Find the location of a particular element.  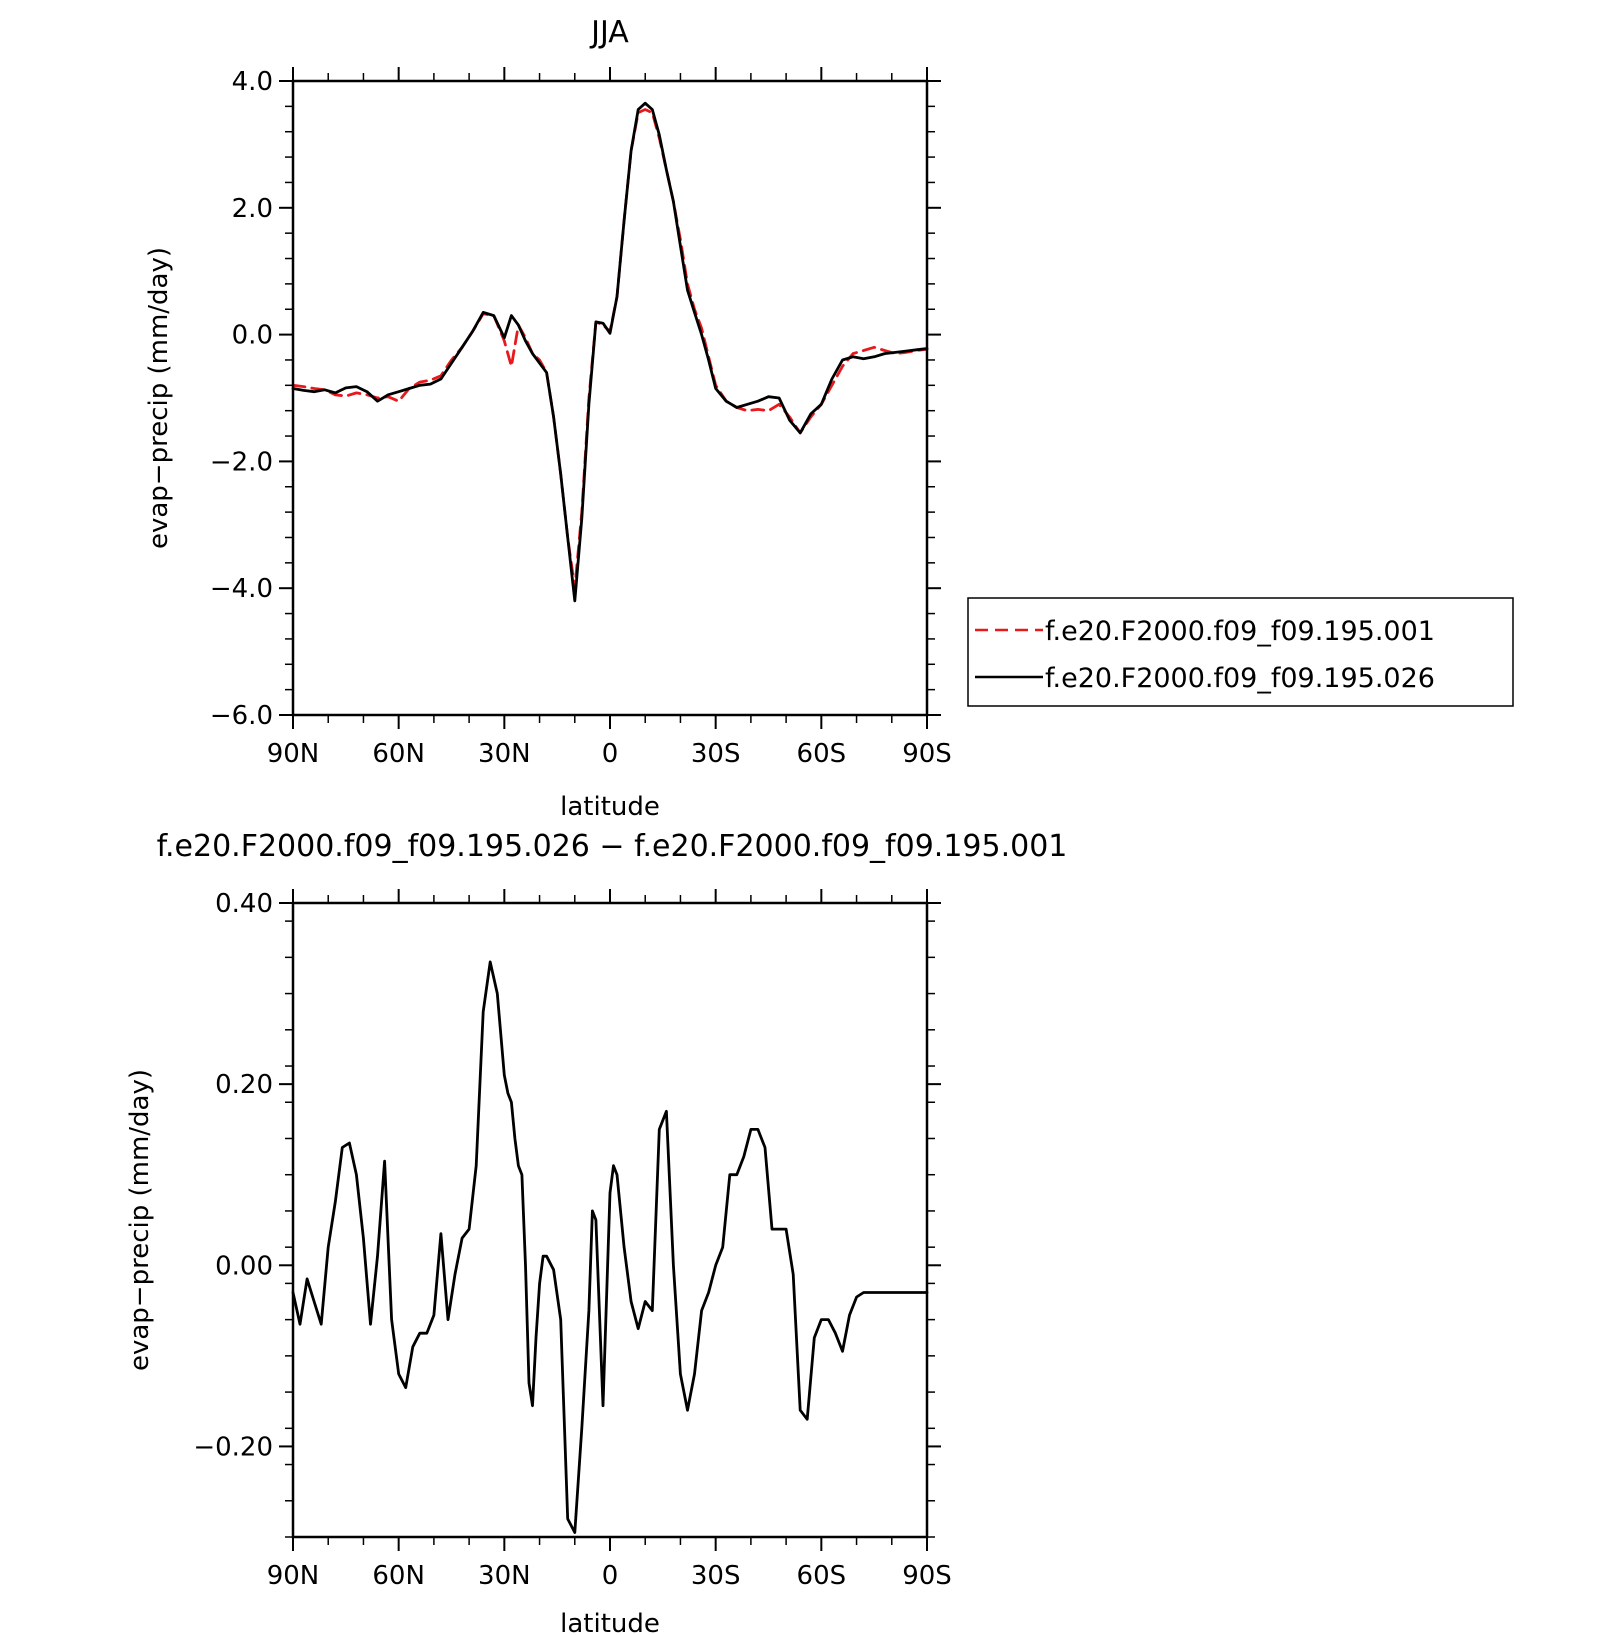

bottom-x-axis-label: latitude is located at coordinates (610, 1622).